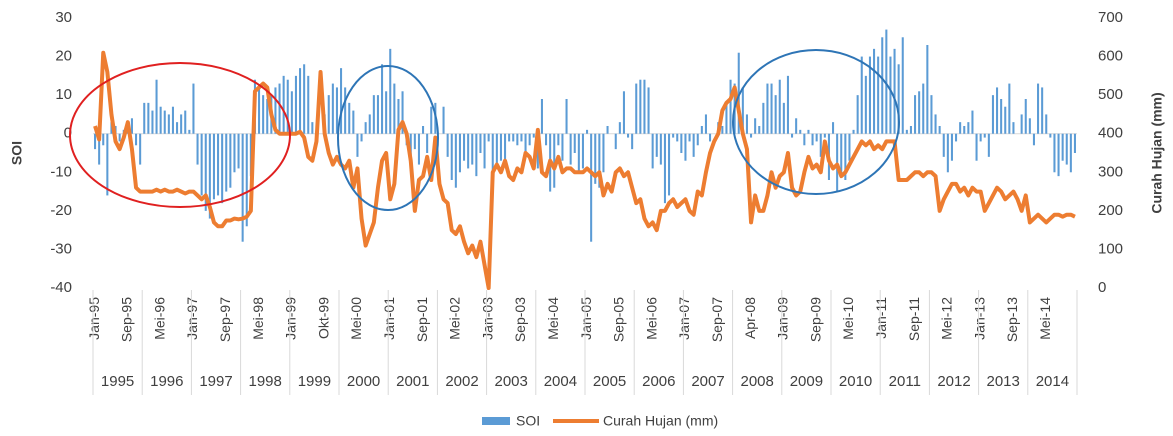 The image size is (1173, 436). I want to click on x-tick-label: Sep-07, so click(717, 319).